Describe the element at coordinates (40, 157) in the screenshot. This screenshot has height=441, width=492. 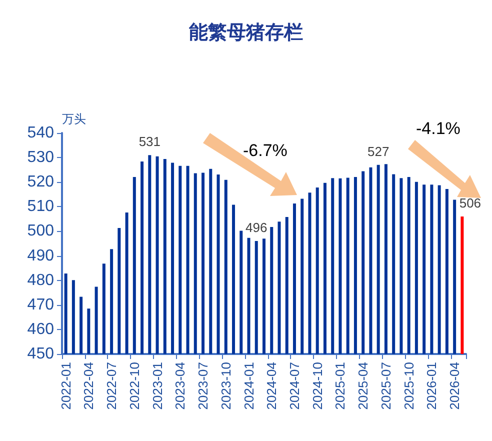
I see `y-tick-label: 530` at that location.